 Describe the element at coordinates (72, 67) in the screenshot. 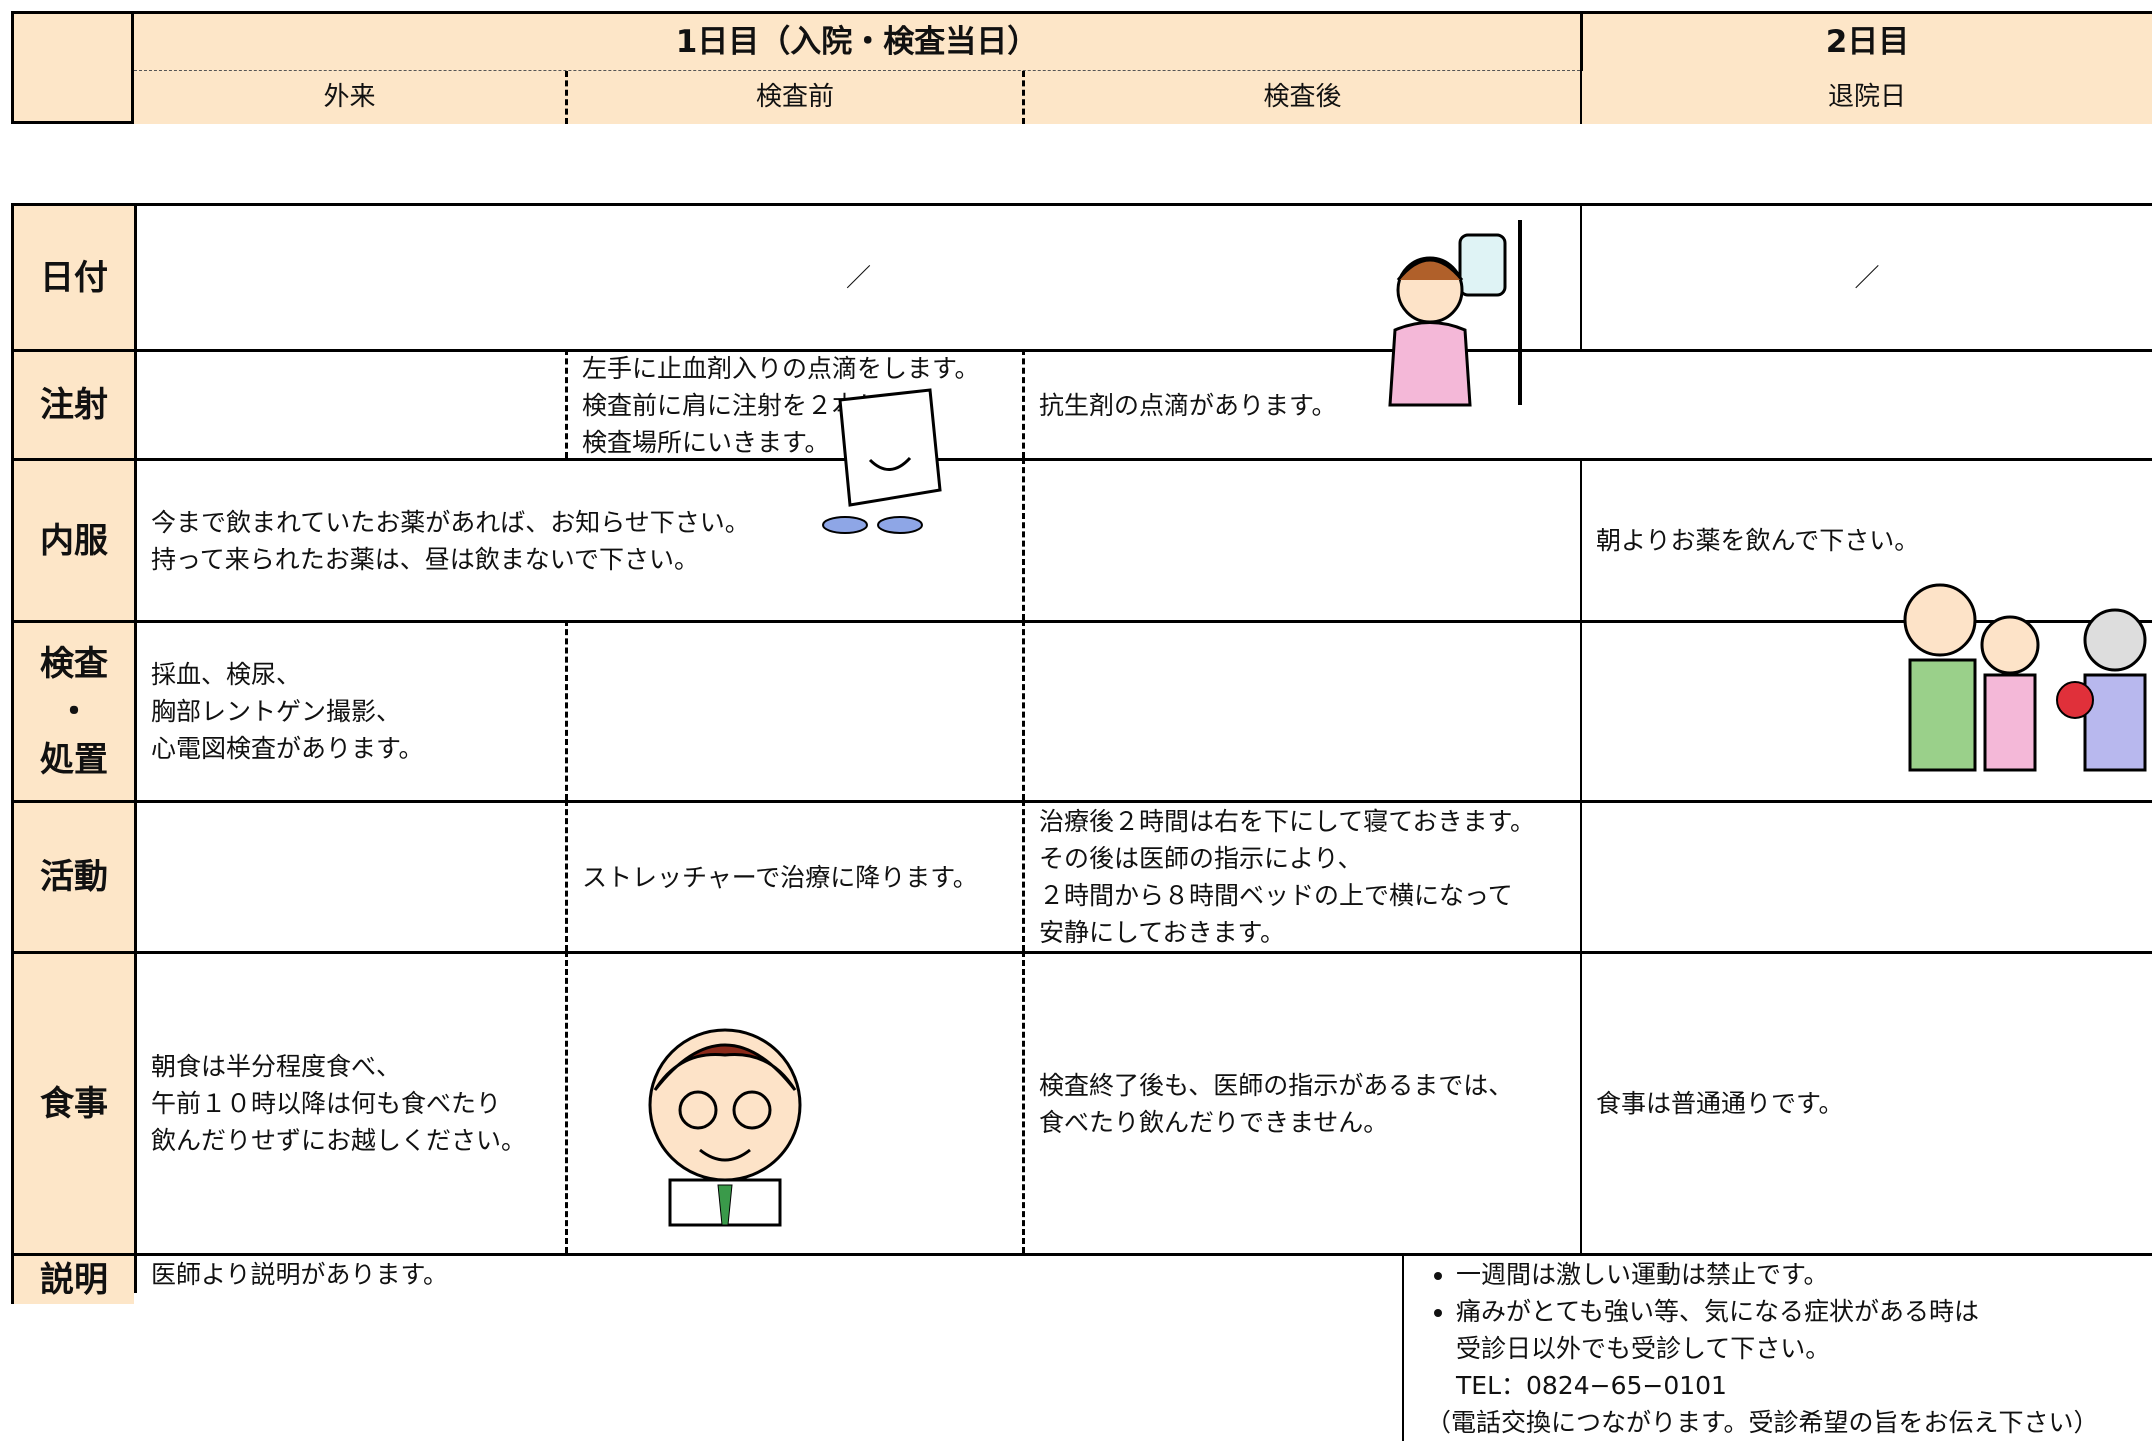

I see `corner` at that location.